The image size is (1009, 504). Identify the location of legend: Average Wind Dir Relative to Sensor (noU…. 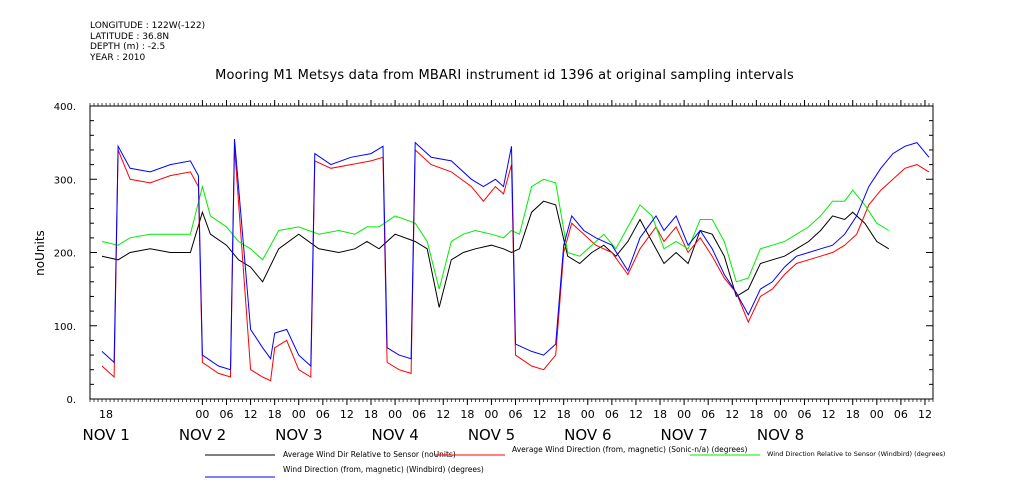
(575, 461).